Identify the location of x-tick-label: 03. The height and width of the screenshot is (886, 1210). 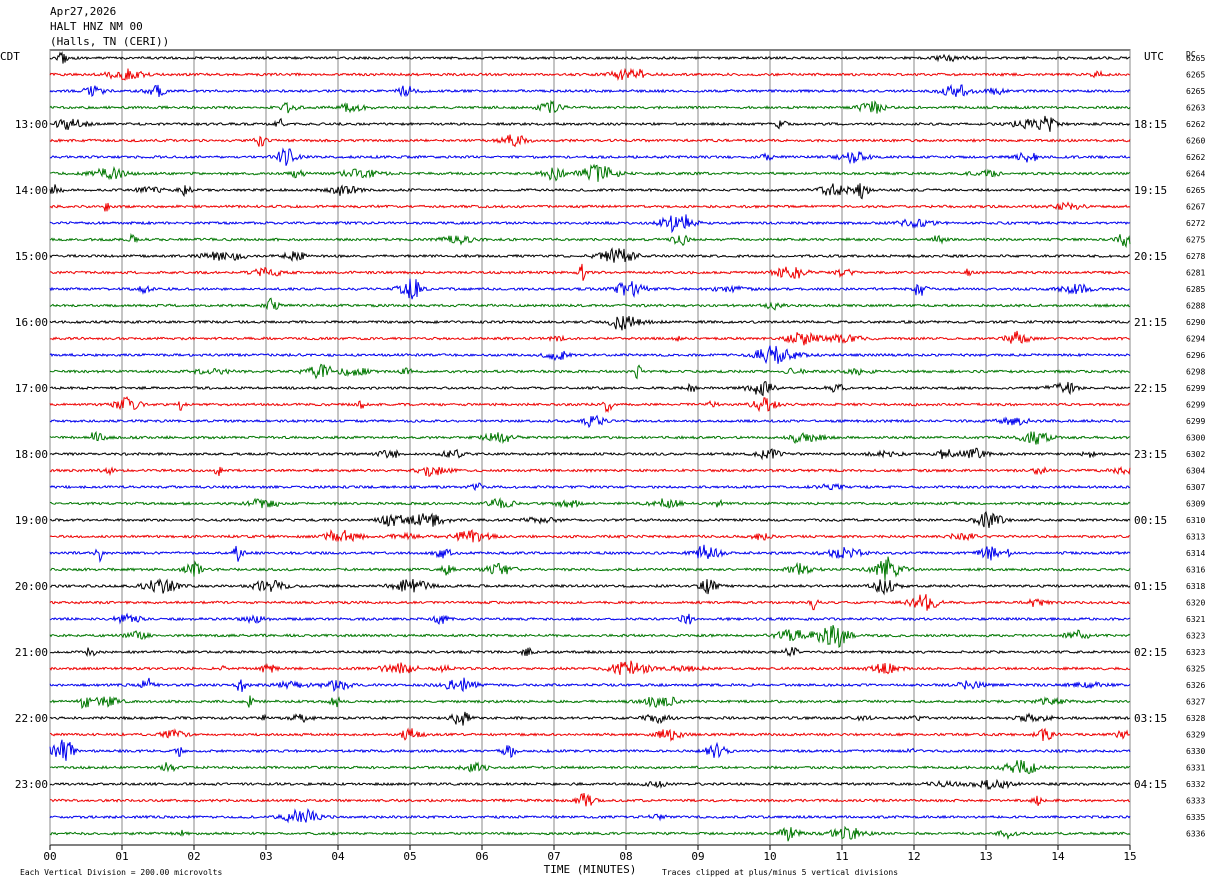
(265, 856).